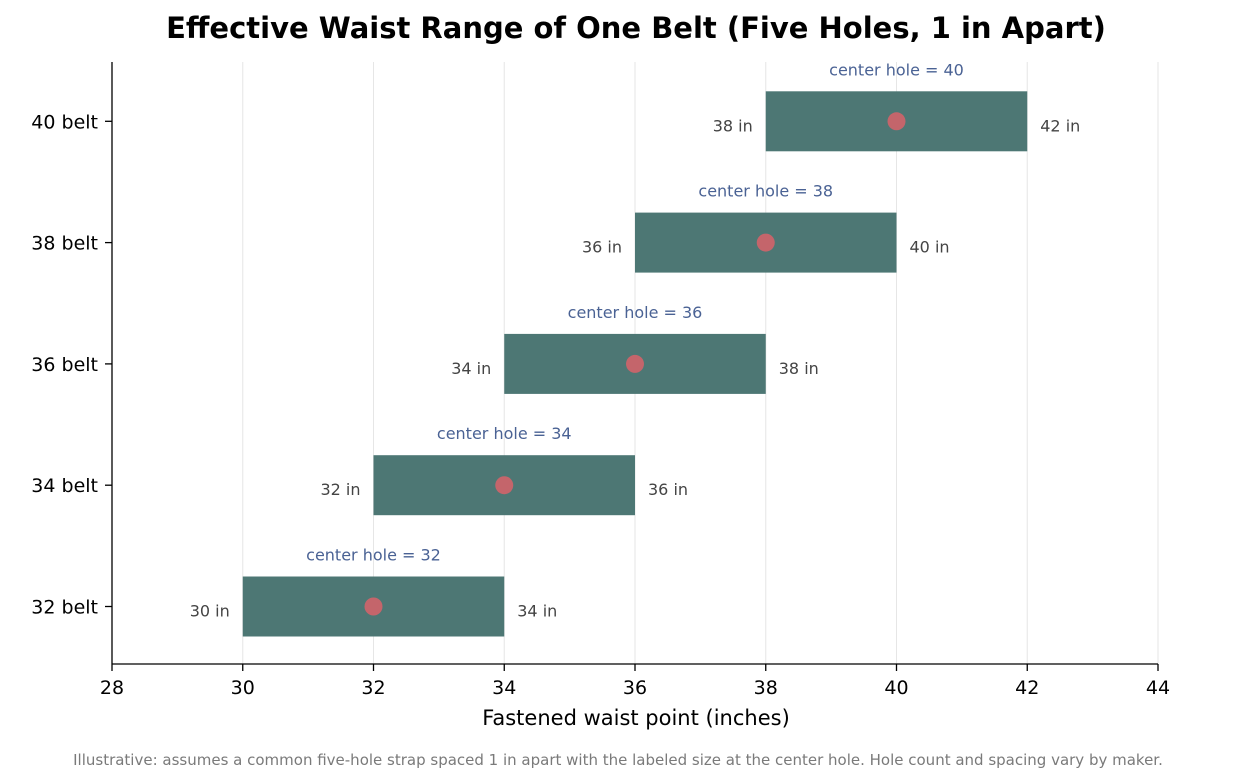 This screenshot has width=1236, height=784. What do you see at coordinates (243, 688) in the screenshot?
I see `x-tick-label: 30` at bounding box center [243, 688].